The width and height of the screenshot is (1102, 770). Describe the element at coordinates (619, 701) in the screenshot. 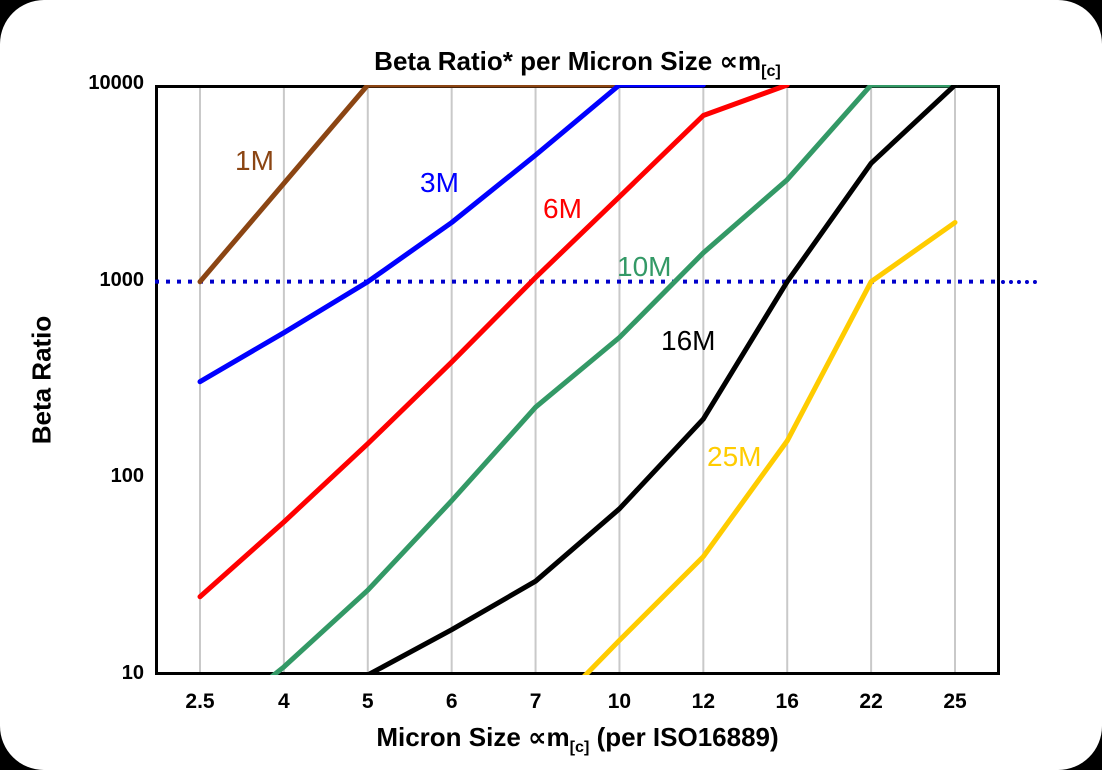

I see `x-tick-10: 10` at that location.